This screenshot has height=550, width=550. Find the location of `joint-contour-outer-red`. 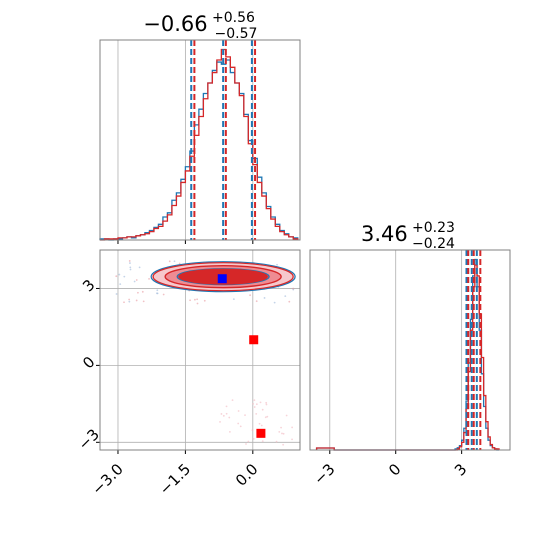

joint-contour-outer-red is located at coordinates (223, 277).